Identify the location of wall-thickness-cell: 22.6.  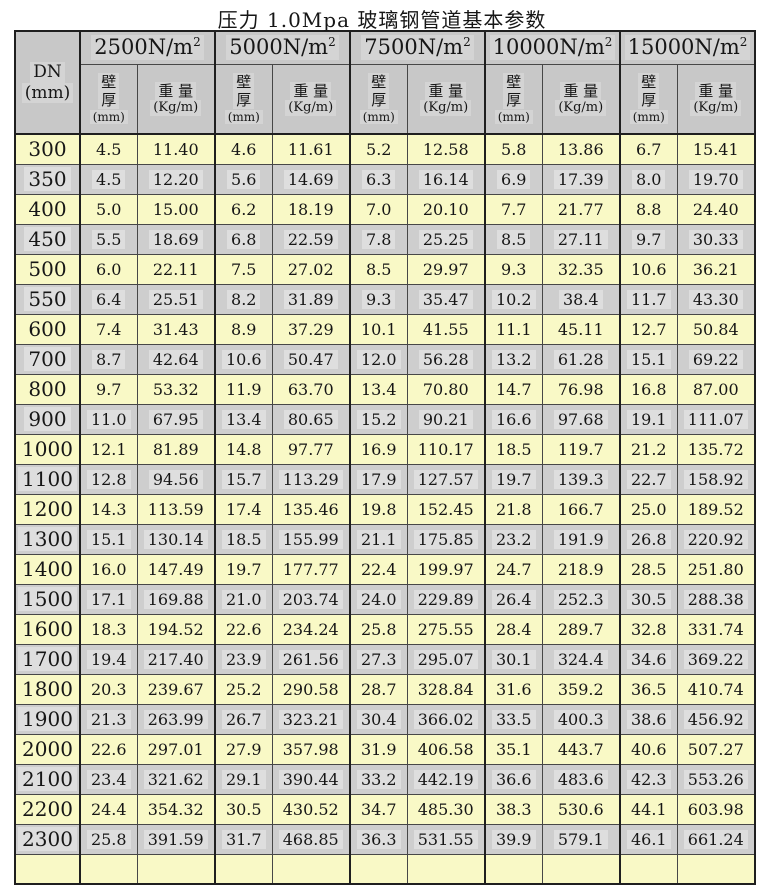
(243, 629).